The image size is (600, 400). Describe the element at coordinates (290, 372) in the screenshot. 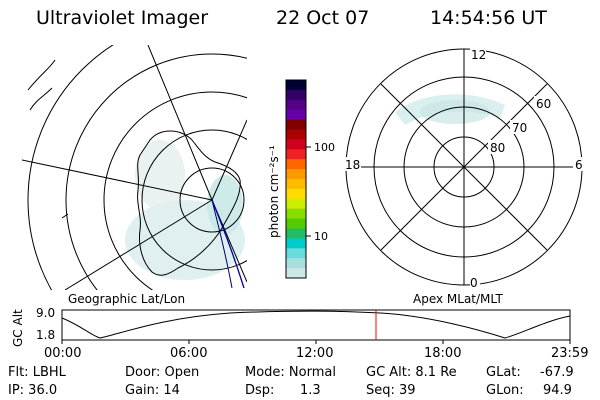

I see `info-mode: Mode: Normal` at that location.